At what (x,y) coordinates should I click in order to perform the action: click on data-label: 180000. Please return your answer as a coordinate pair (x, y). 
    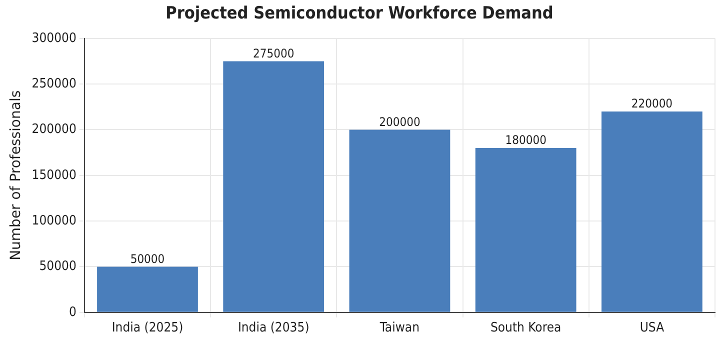
    Looking at the image, I should click on (526, 140).